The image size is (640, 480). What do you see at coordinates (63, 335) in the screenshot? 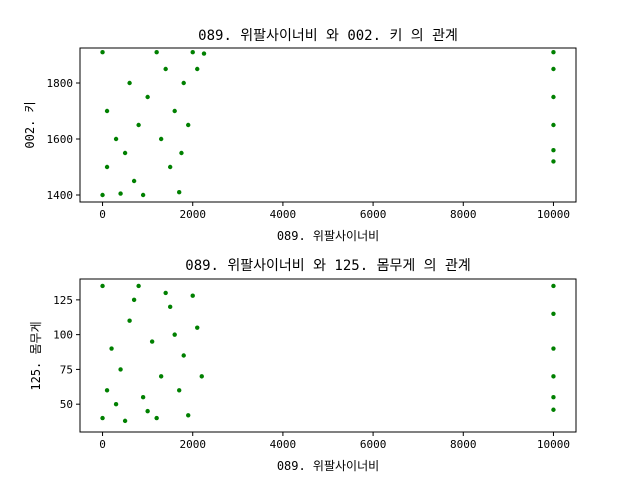
I see `y-tick-label: 100` at bounding box center [63, 335].